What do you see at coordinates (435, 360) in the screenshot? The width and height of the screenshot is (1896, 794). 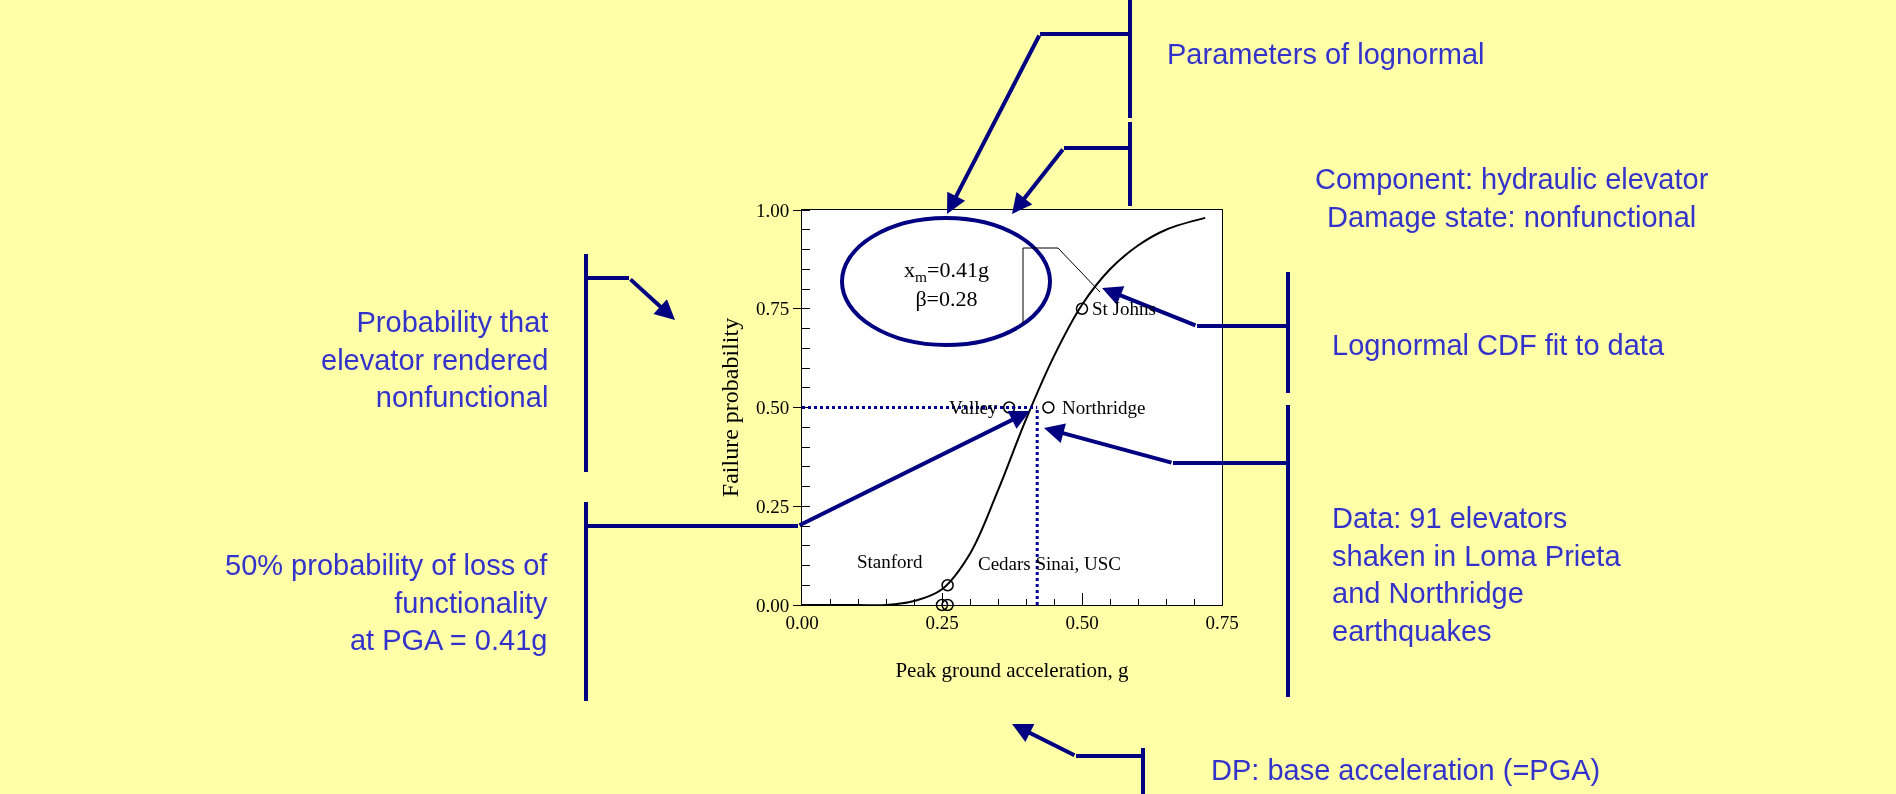 I see `text: Probability that elevator rendered nonfunctional` at bounding box center [435, 360].